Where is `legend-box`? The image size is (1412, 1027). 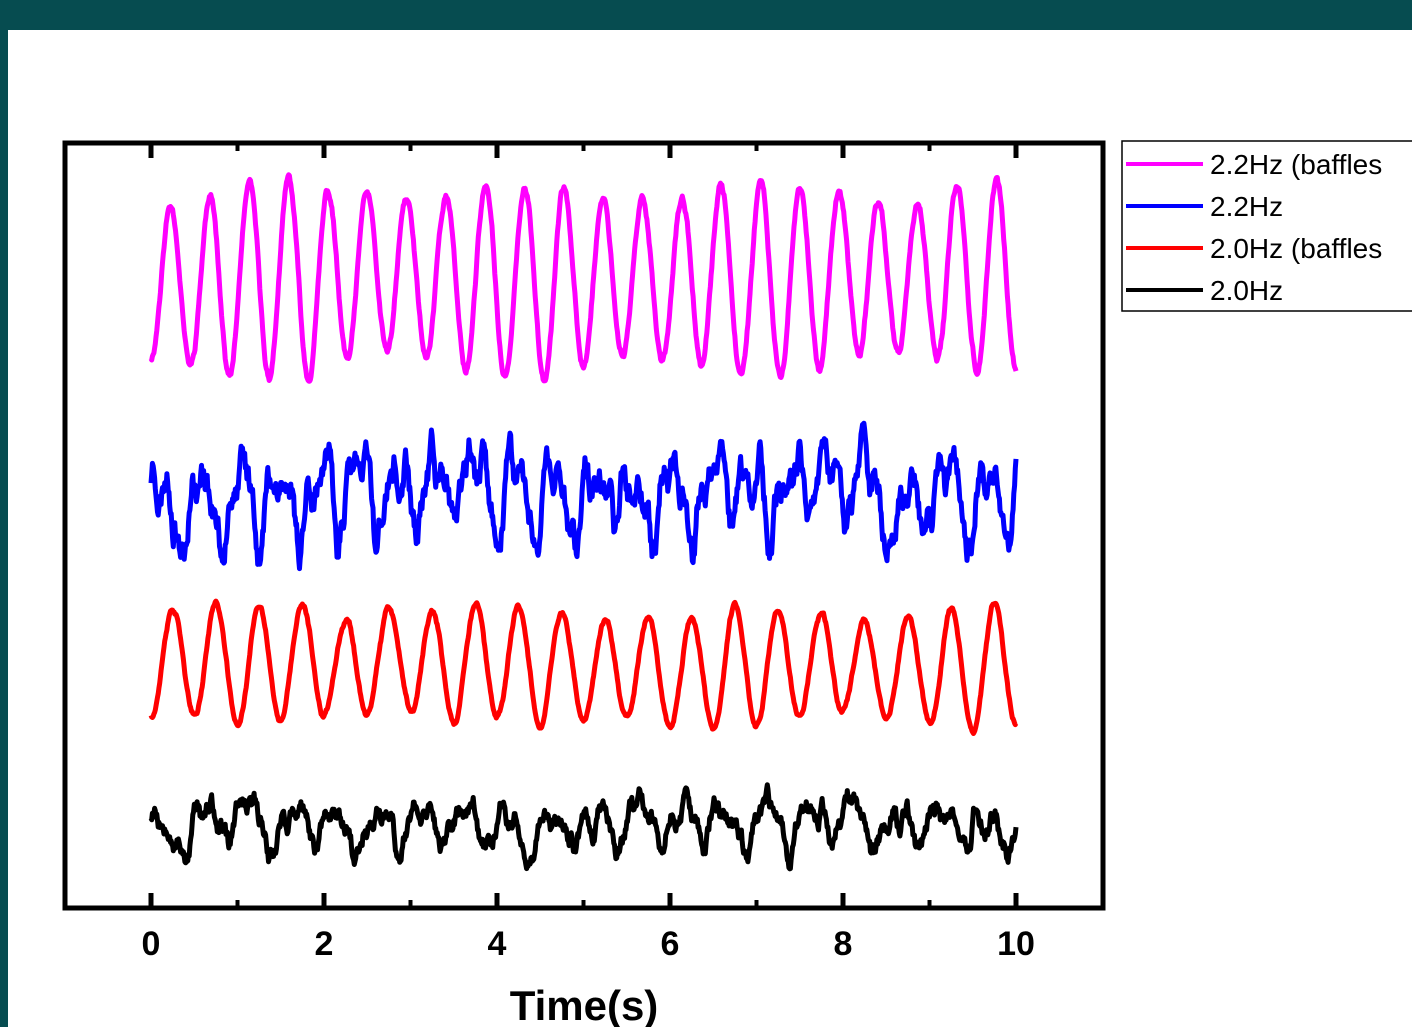 legend-box is located at coordinates (1266, 226).